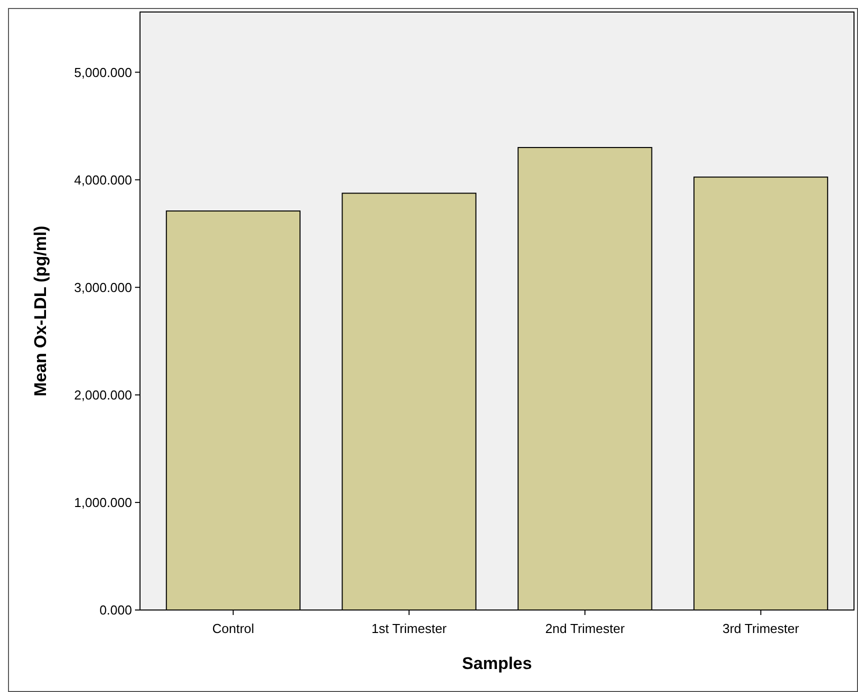  I want to click on x-axis-title: Samples, so click(497, 663).